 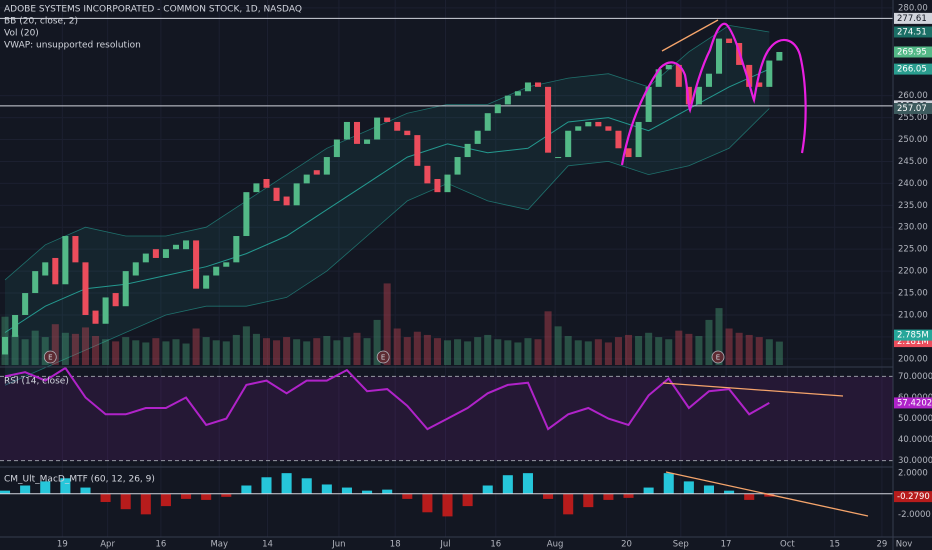 I want to click on y-tick-label: 260.00, so click(x=913, y=96).